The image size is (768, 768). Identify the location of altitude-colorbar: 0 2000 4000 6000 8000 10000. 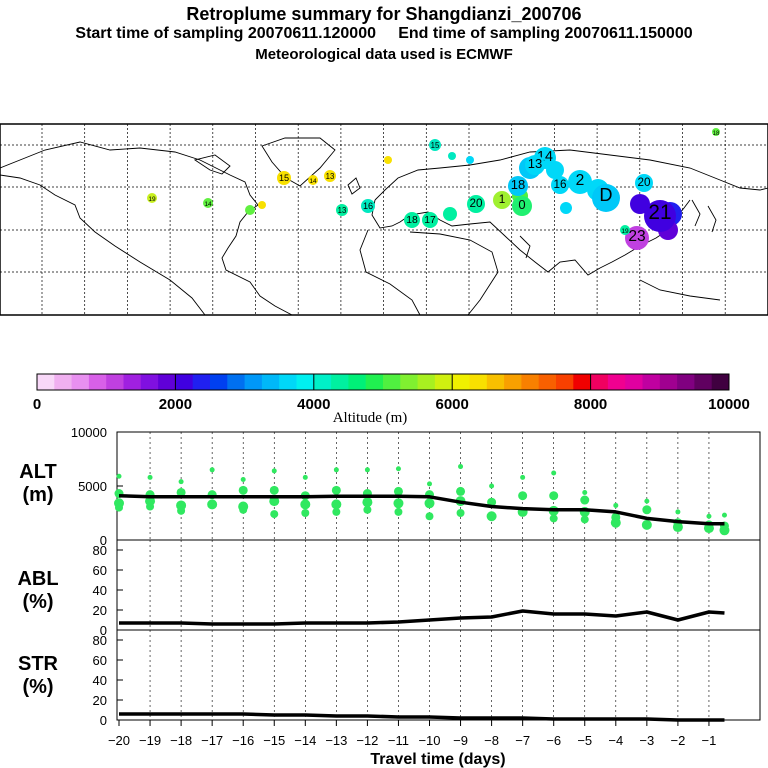
(391, 393).